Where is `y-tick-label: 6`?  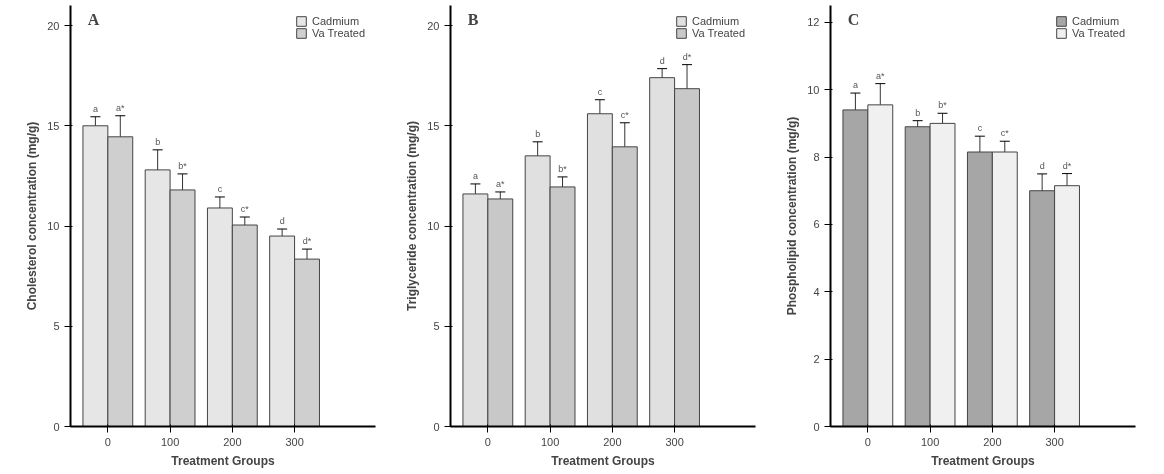
y-tick-label: 6 is located at coordinates (816, 224).